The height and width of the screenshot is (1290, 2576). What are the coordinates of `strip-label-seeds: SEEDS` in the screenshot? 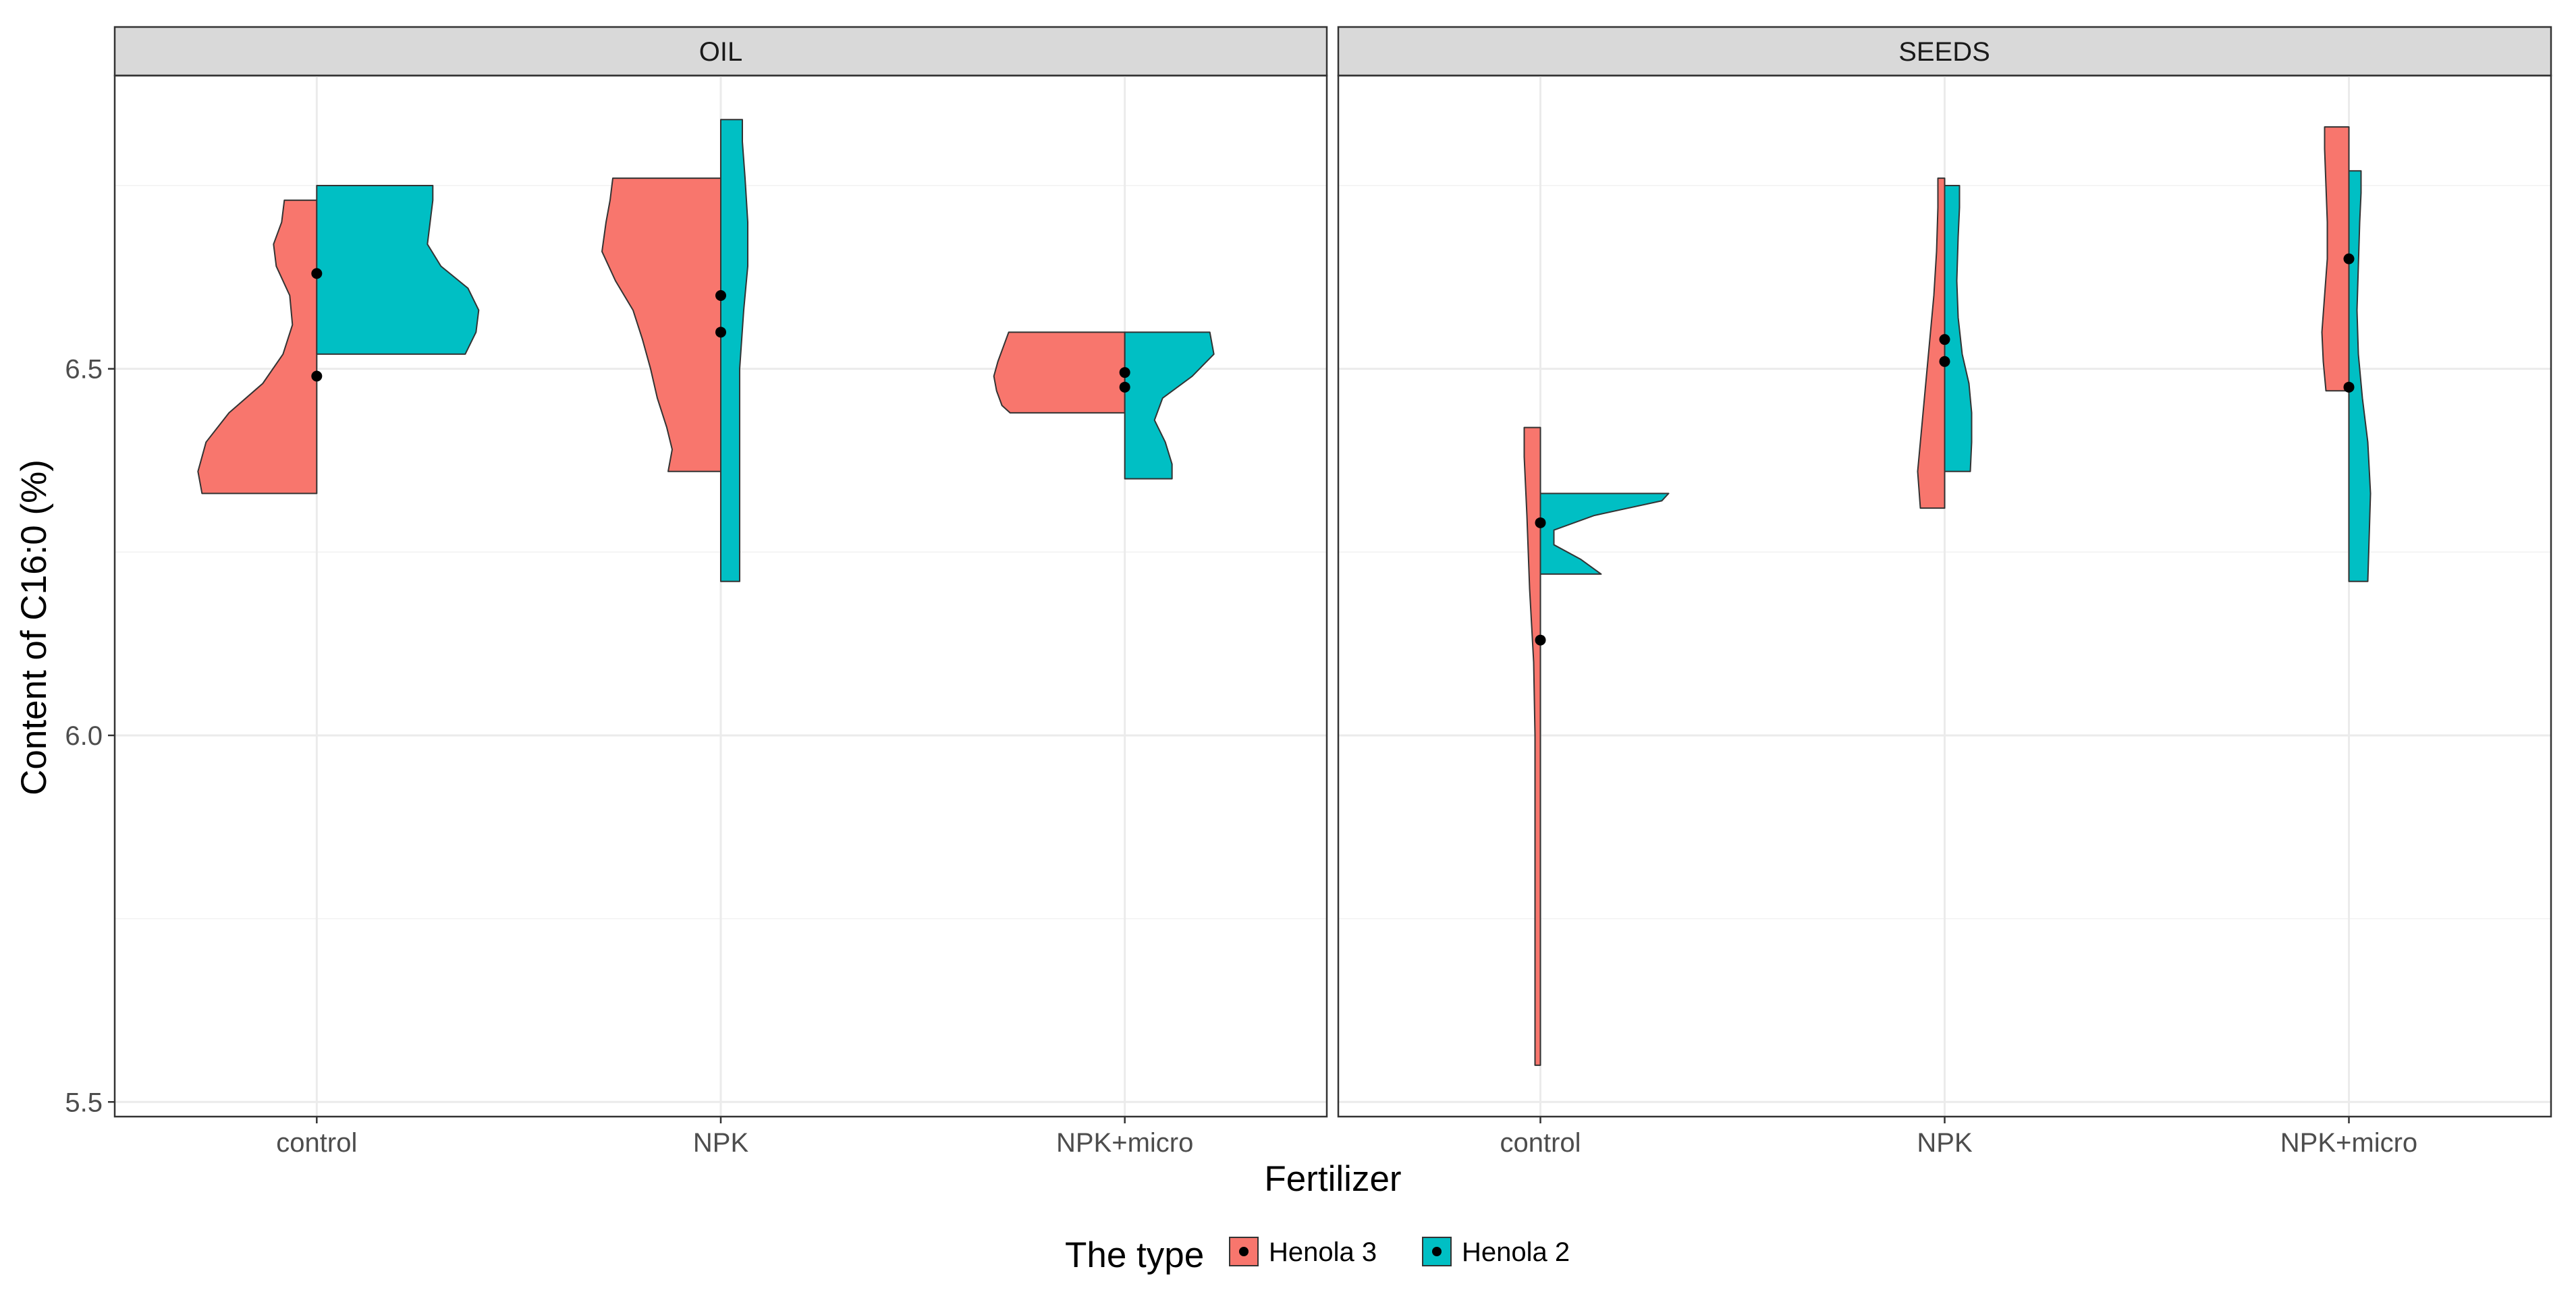 It's located at (1944, 52).